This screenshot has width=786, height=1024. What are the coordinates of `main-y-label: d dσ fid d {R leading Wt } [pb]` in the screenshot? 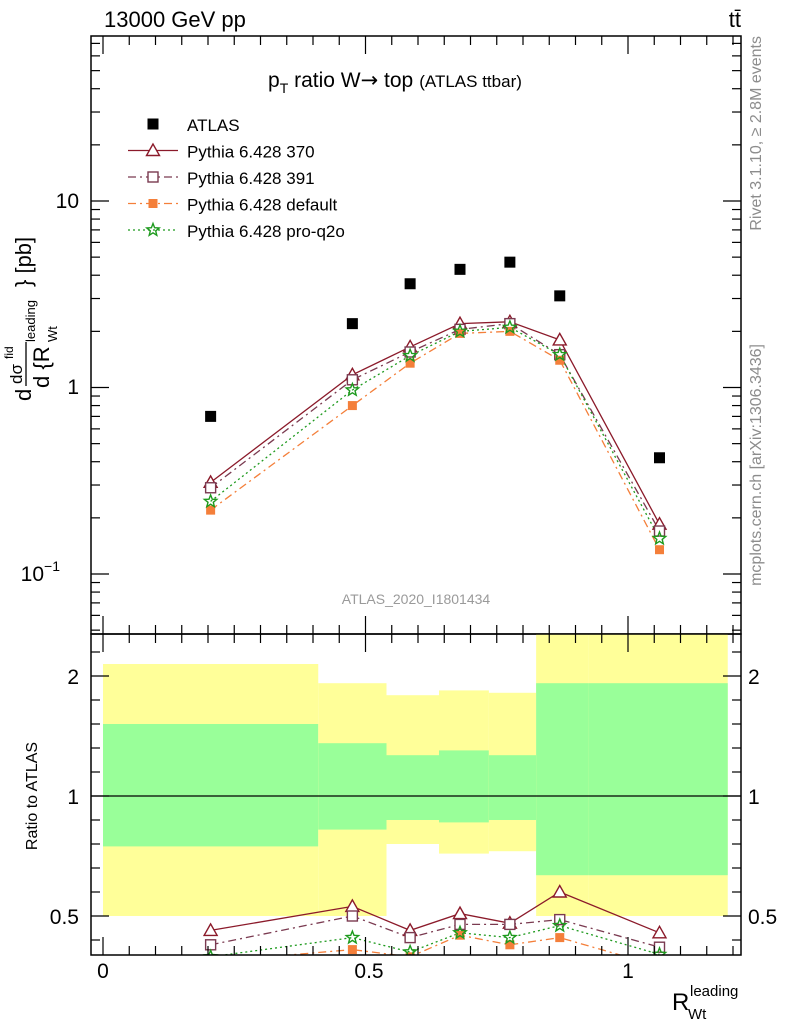 It's located at (31, 319).